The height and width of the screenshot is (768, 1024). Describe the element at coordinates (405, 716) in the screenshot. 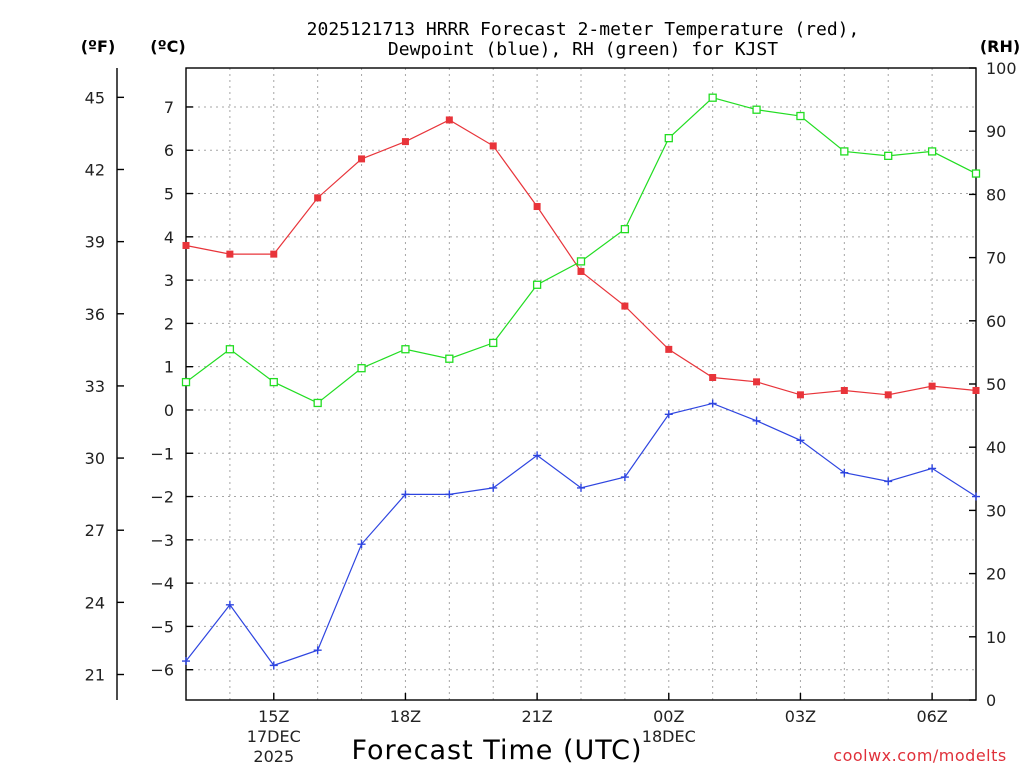

I see `x-tick-label: 18Z` at that location.